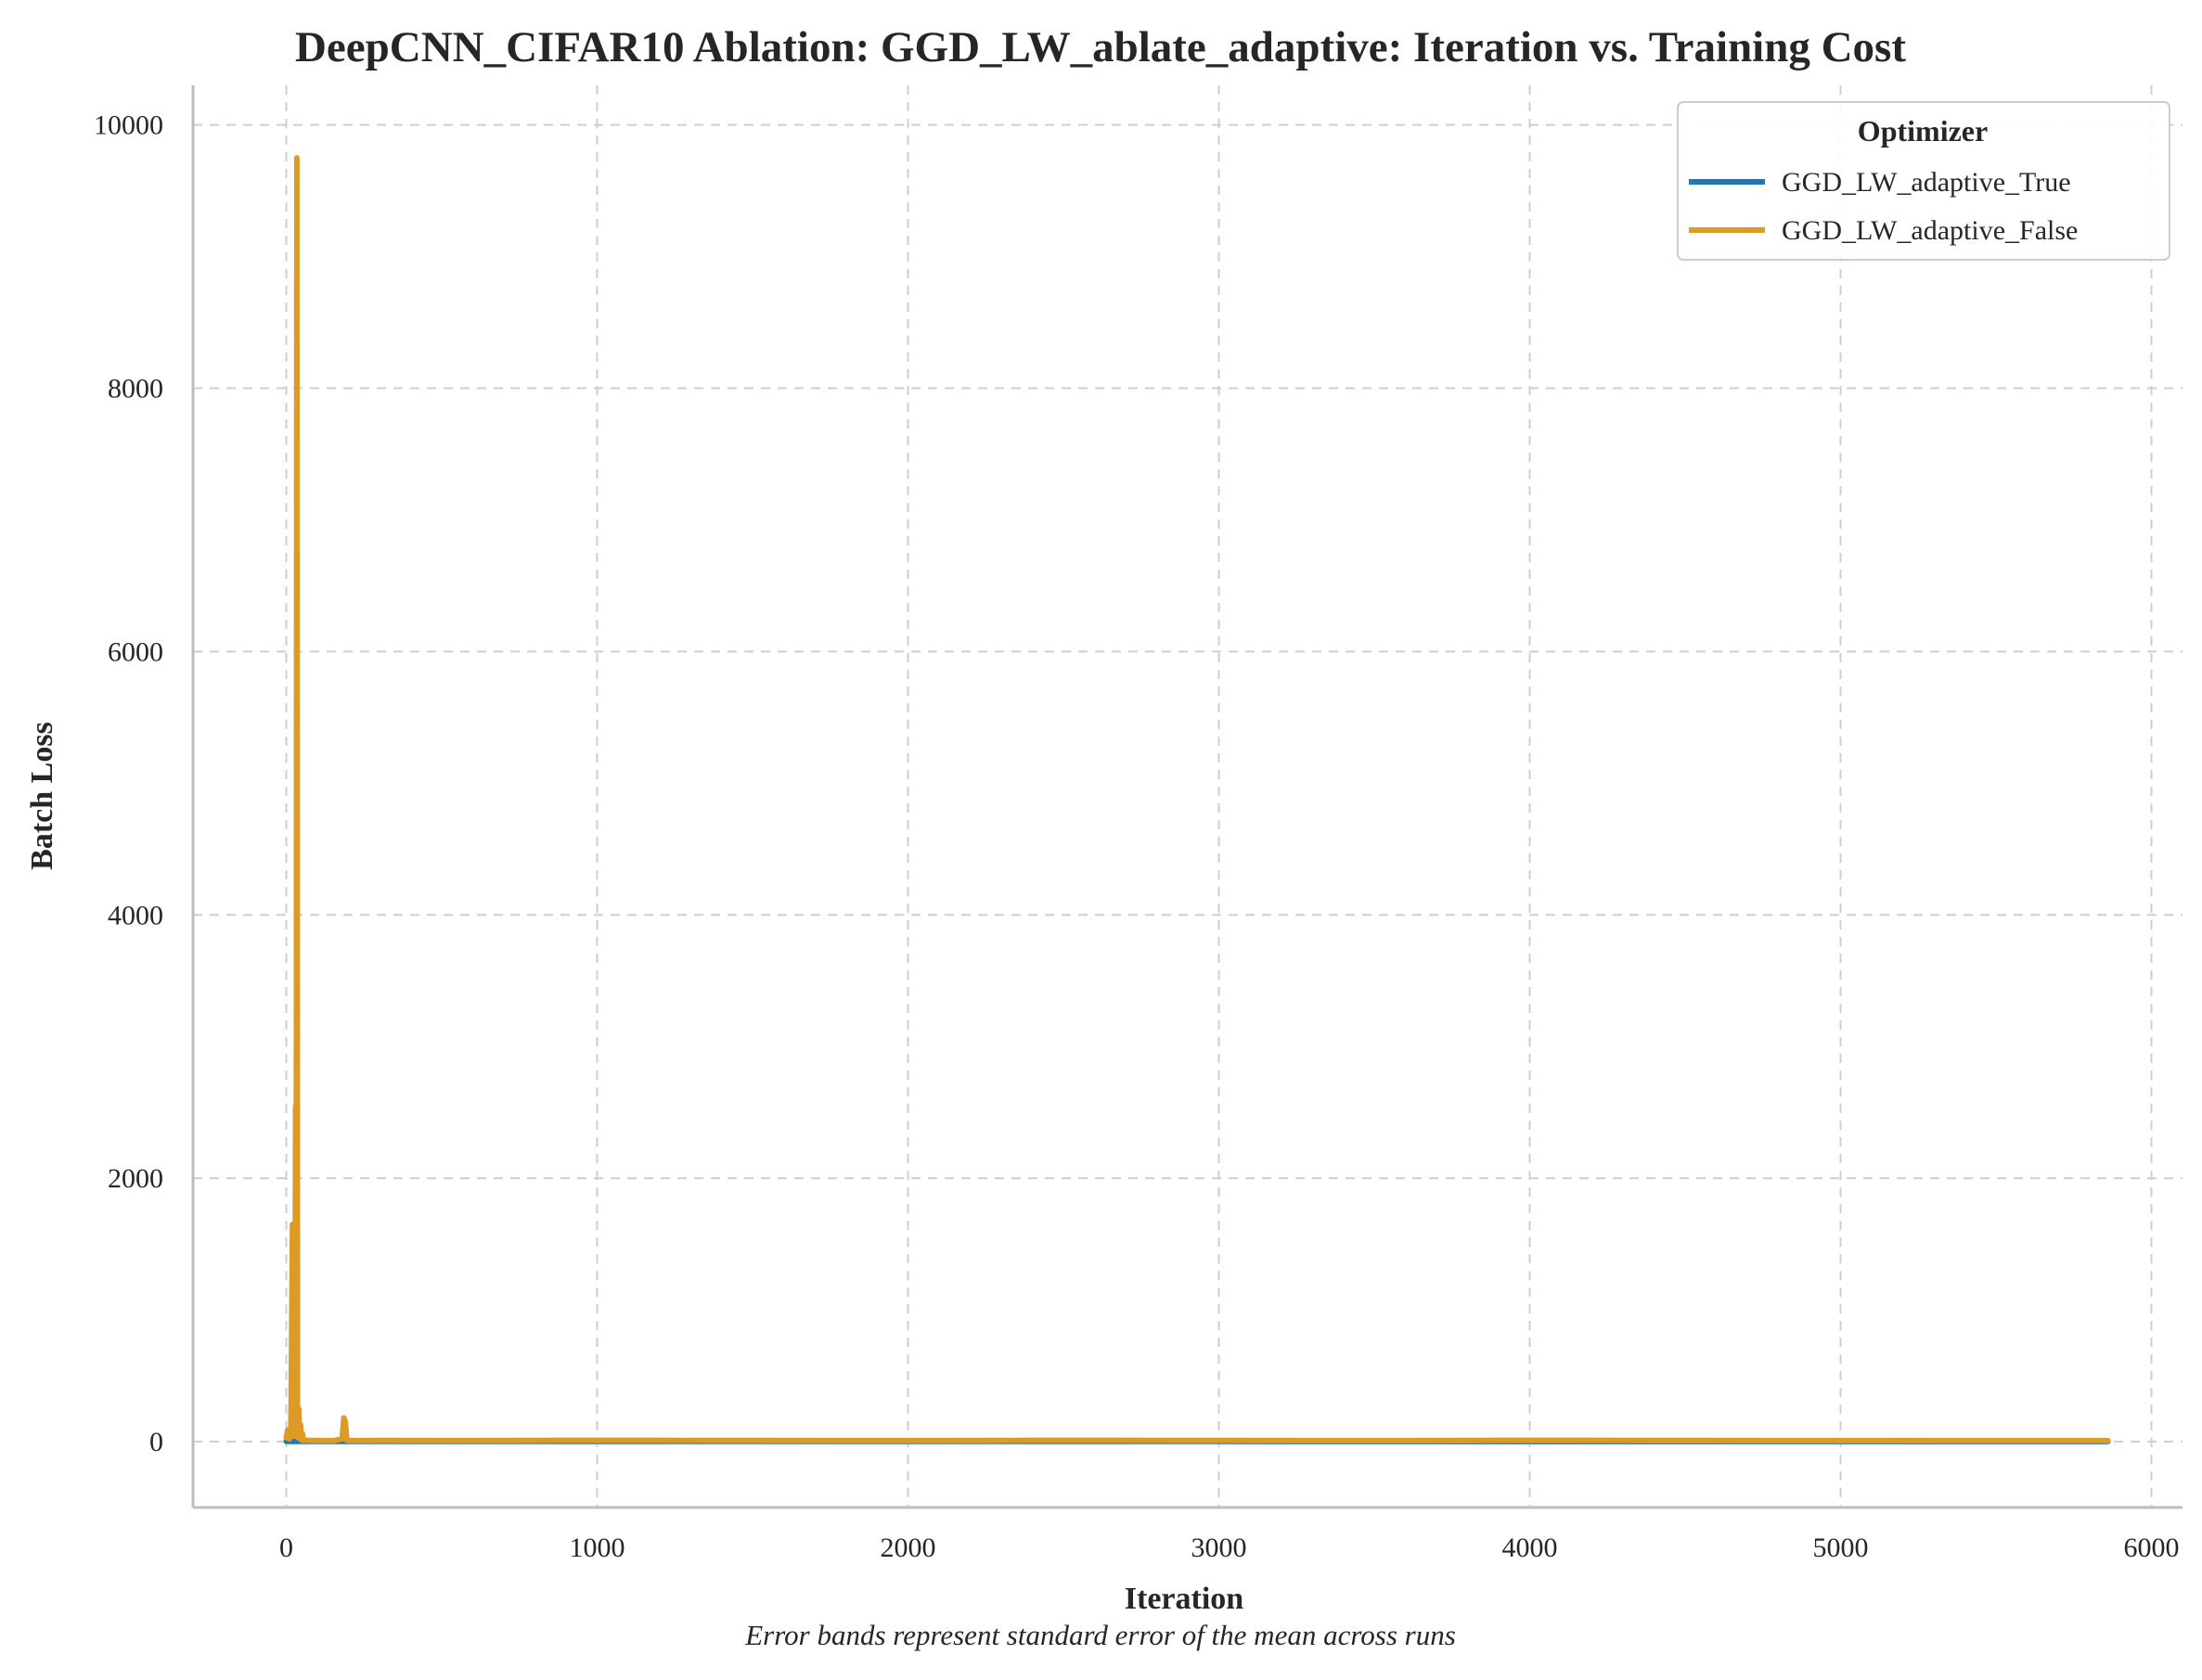 This screenshot has width=2202, height=1680. Describe the element at coordinates (1930, 230) in the screenshot. I see `legend-label: GGD_LW_adaptive_False` at that location.